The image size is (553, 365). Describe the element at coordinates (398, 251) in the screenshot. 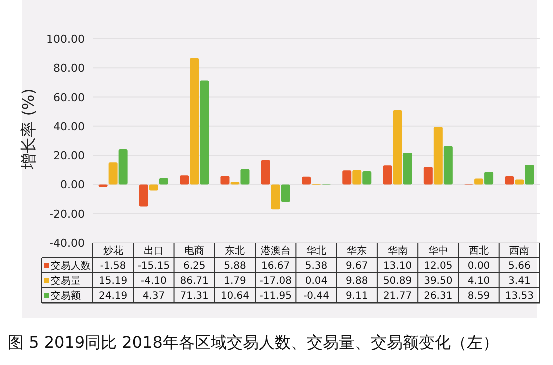

I see `x-tick-label: 华南` at that location.